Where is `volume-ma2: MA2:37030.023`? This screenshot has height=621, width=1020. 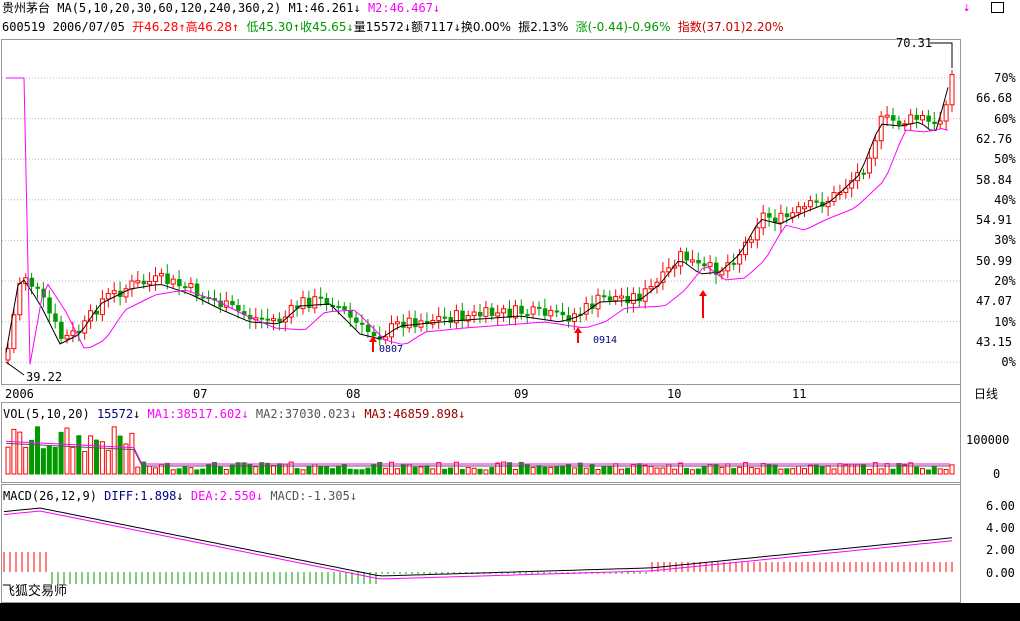 volume-ma2: MA2:37030.023 is located at coordinates (302, 414).